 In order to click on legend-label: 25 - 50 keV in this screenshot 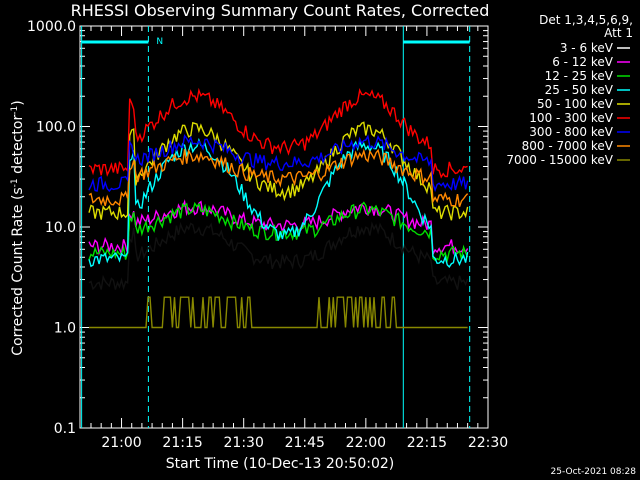, I will do `click(579, 90)`.